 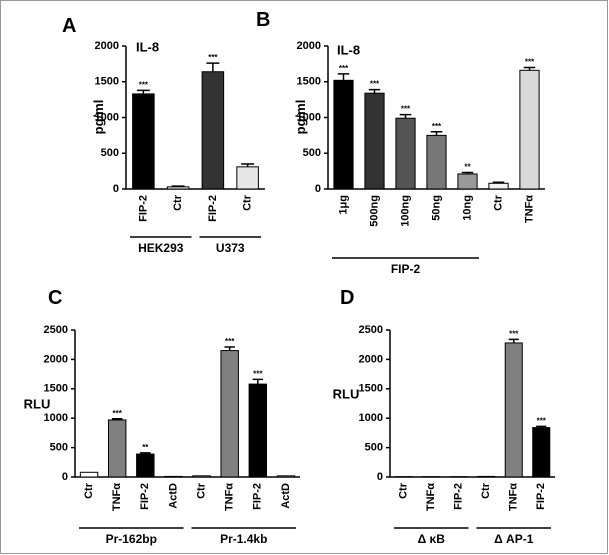 What do you see at coordinates (374, 211) in the screenshot?
I see `x-tick-label: 500ng` at bounding box center [374, 211].